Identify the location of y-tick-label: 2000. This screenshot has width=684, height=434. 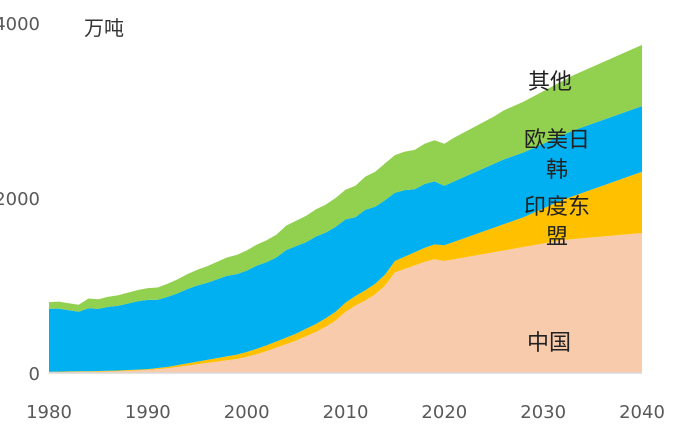
(20, 199).